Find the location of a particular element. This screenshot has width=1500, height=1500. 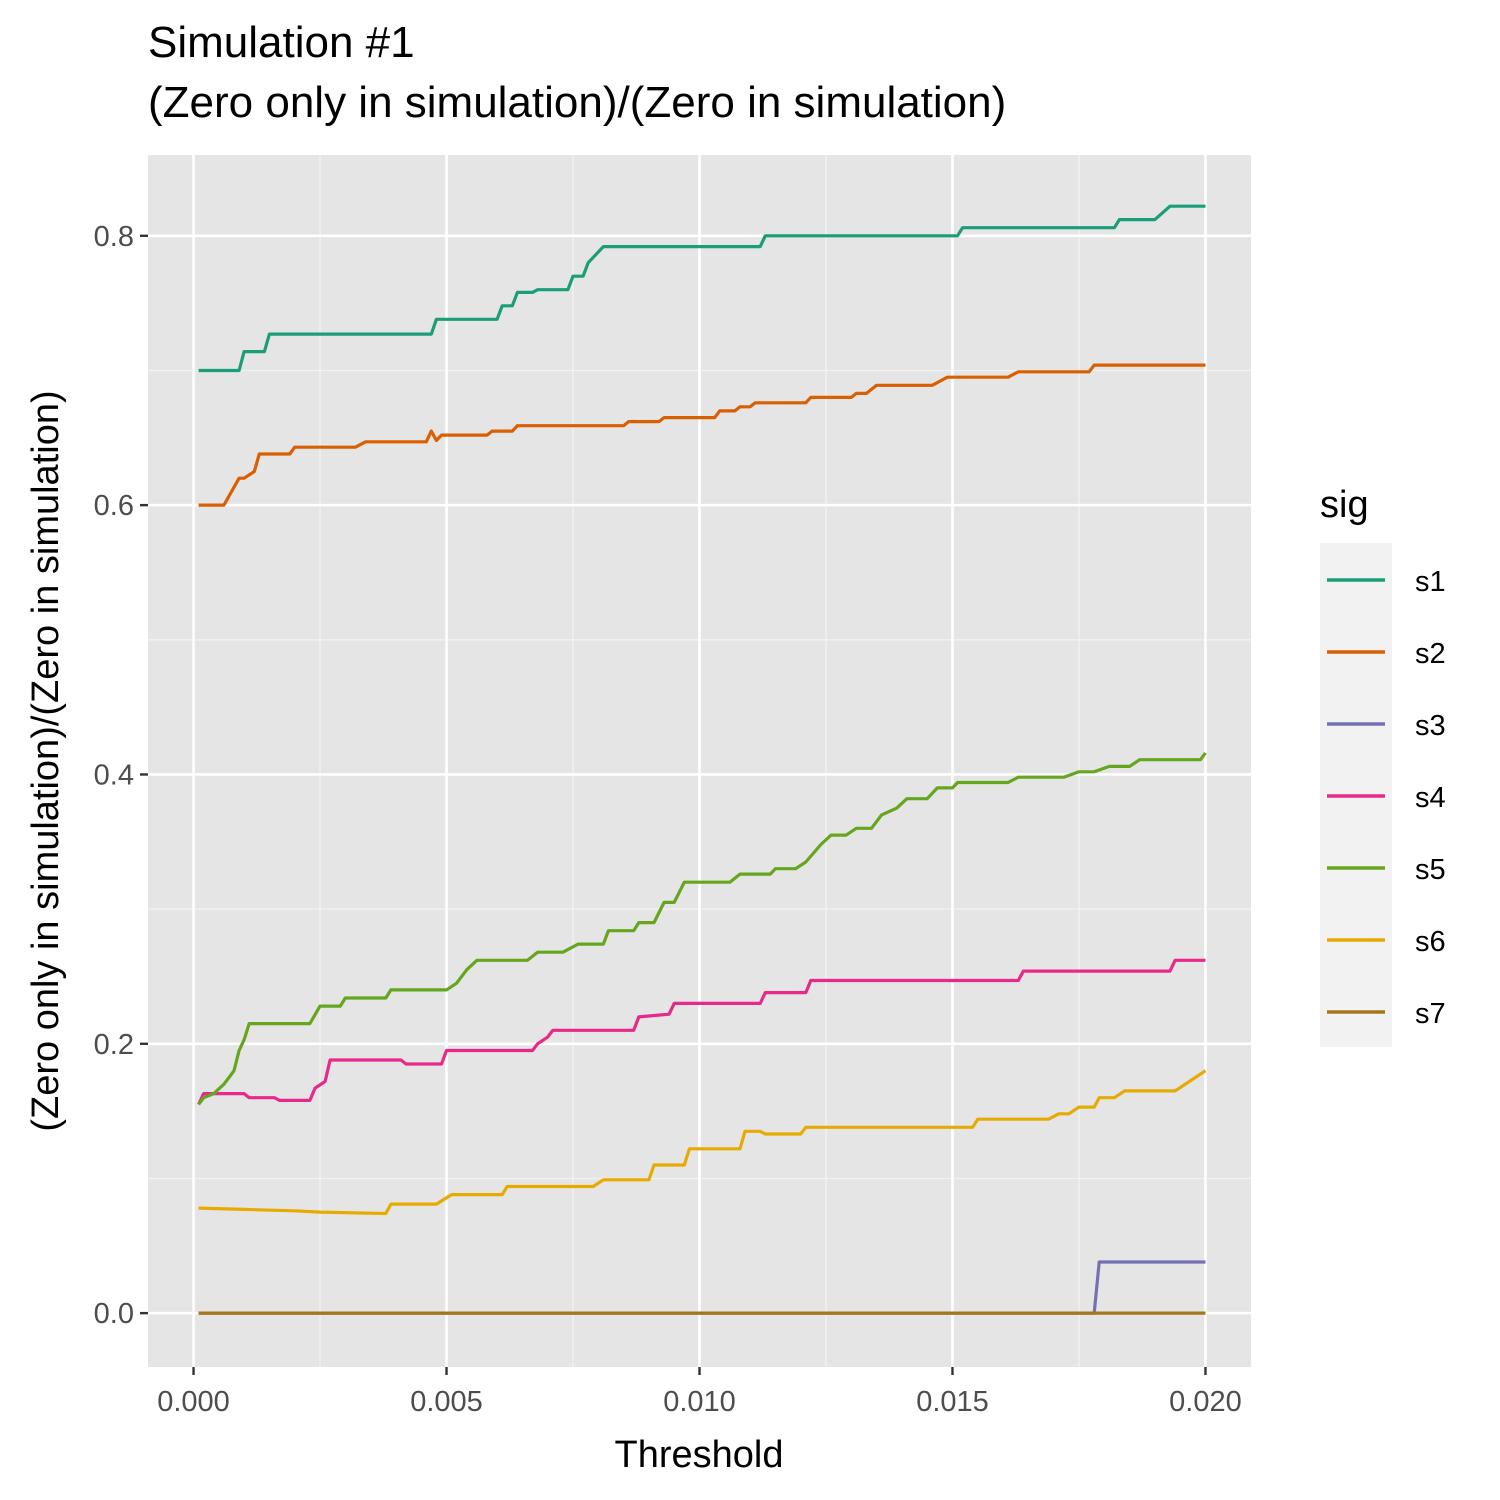

legend-label-s3: s3 is located at coordinates (1430, 726).